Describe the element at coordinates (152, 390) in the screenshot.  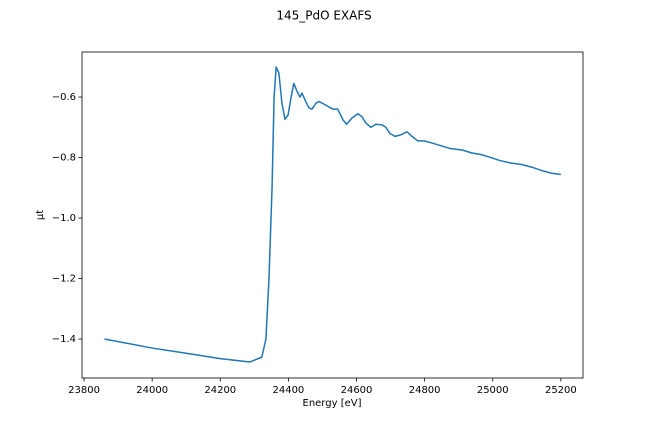
I see `x-tick-label: 24000` at that location.